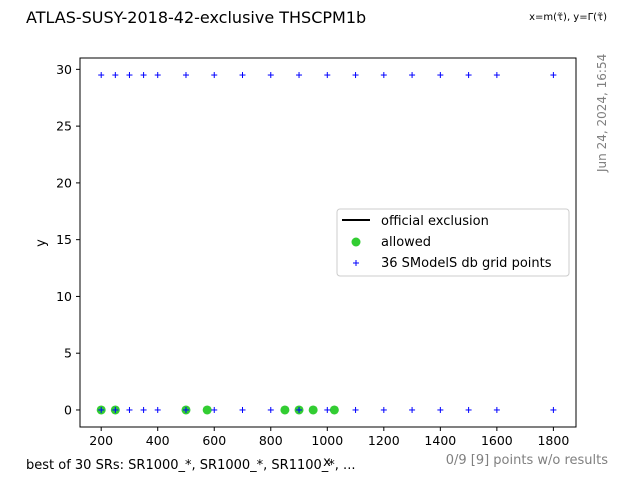 This screenshot has height=480, width=640. Describe the element at coordinates (356, 242) in the screenshot. I see `legend-circle-swatch` at that location.